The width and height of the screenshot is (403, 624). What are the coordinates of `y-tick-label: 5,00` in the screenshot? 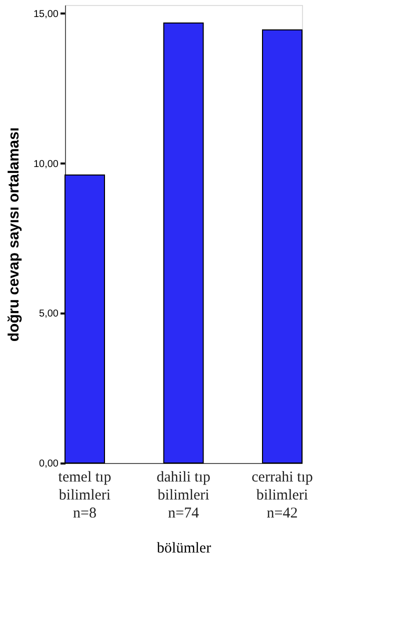 It's located at (49, 314).